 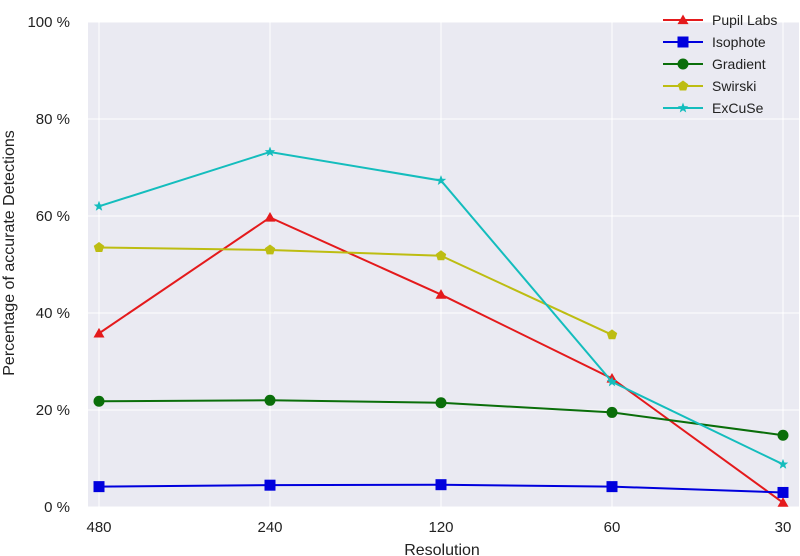 I want to click on legend-label: Isophote, so click(x=739, y=42).